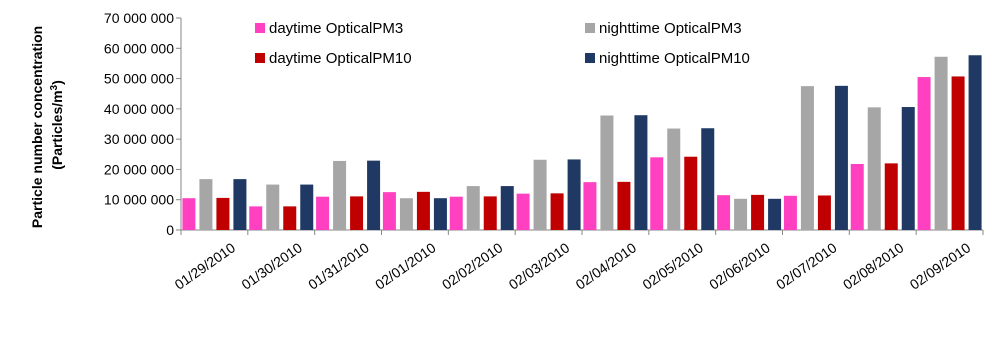 This screenshot has height=338, width=994. I want to click on x-tick-label: 02/03/2010, so click(539, 265).